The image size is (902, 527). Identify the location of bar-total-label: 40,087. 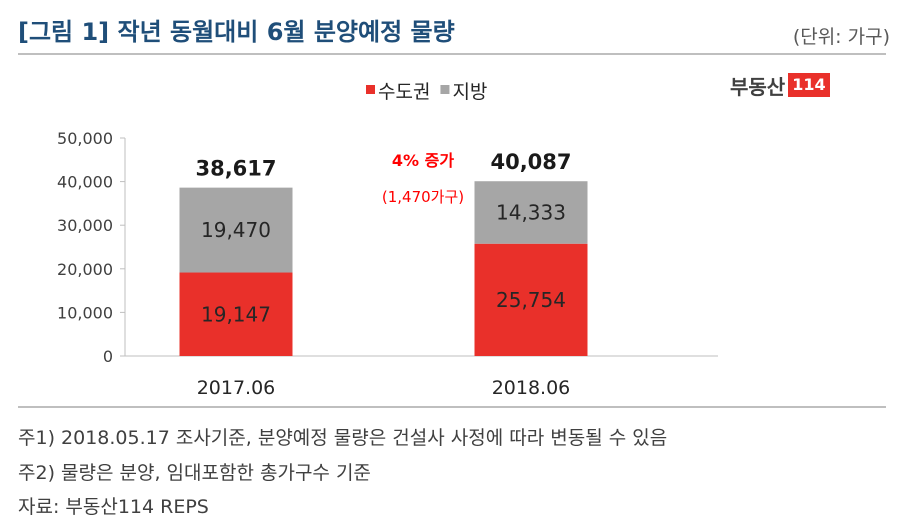
(530, 162).